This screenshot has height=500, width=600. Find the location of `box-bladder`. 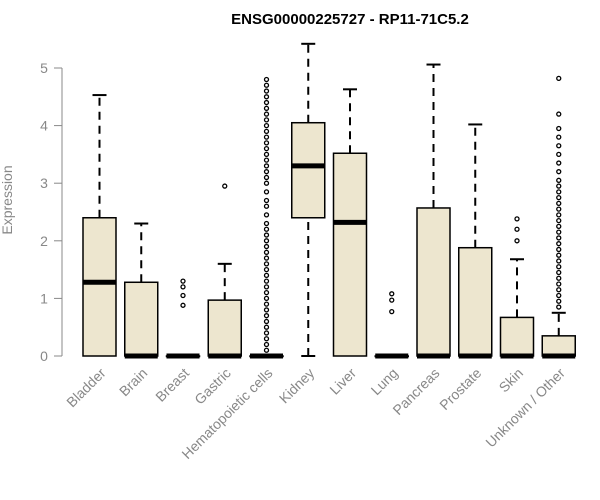

box-bladder is located at coordinates (99, 225).